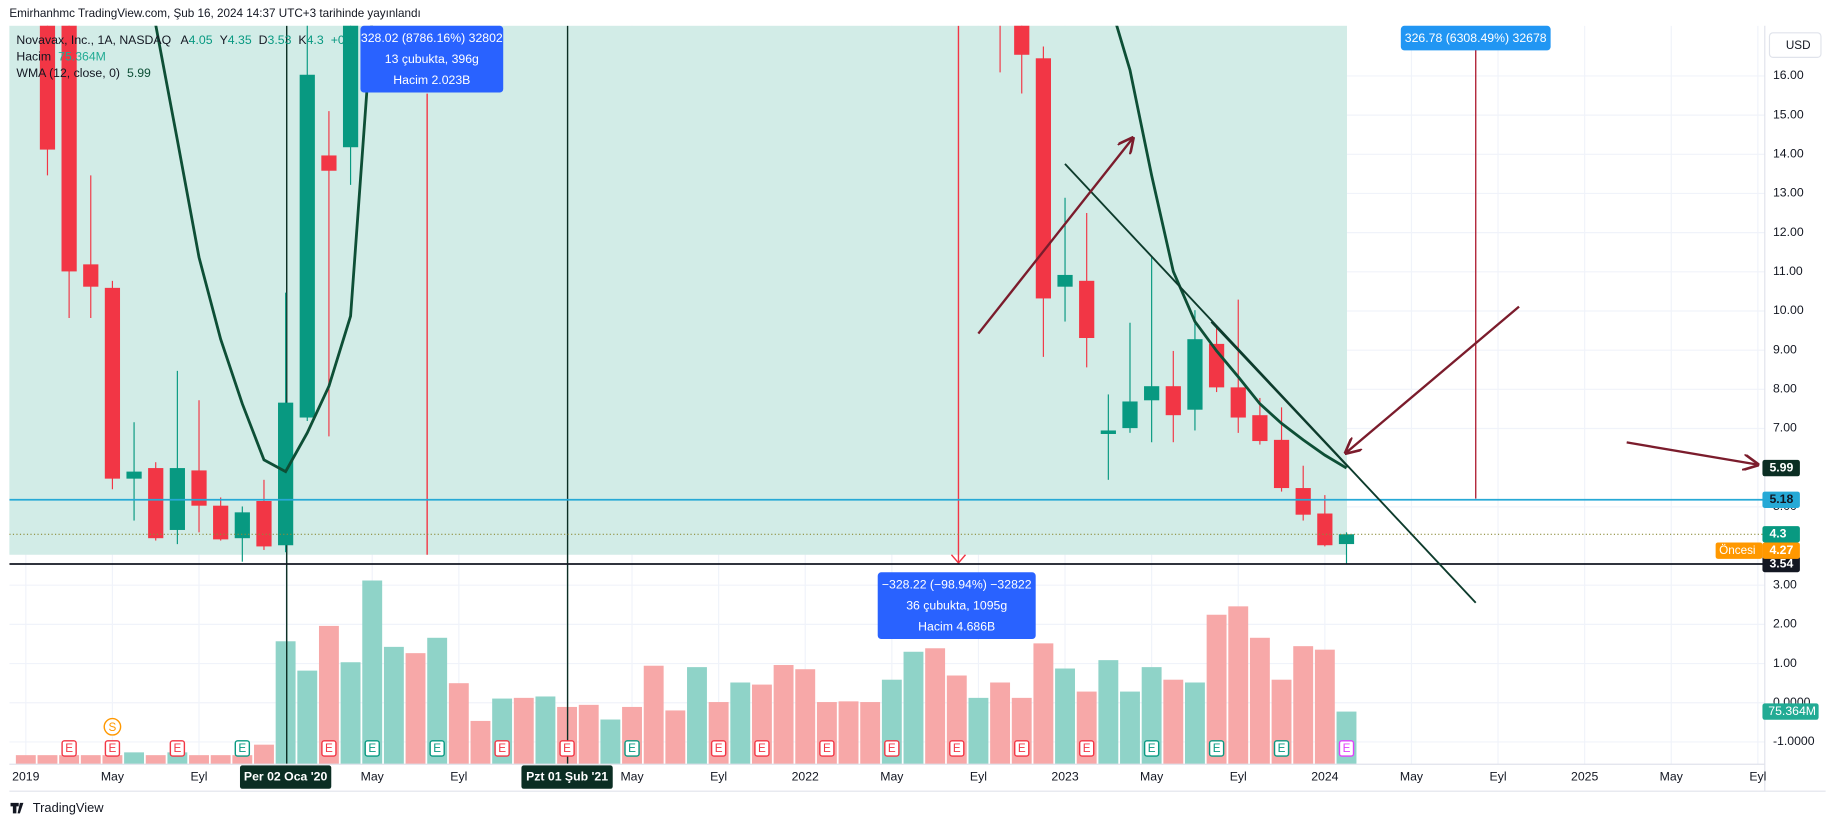  What do you see at coordinates (1795, 45) in the screenshot?
I see `currency-button` at bounding box center [1795, 45].